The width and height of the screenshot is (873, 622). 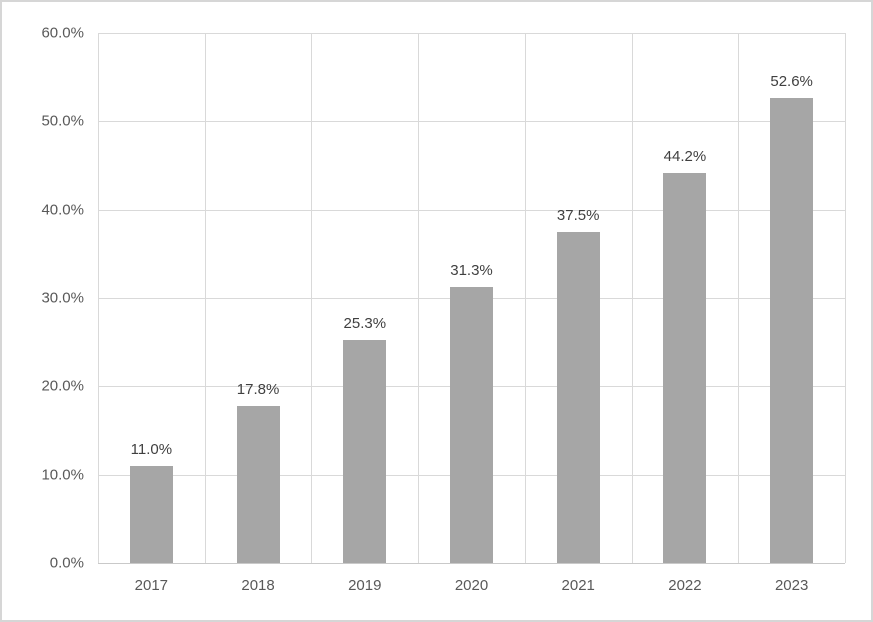 What do you see at coordinates (471, 585) in the screenshot?
I see `x-tick-label: 2020` at bounding box center [471, 585].